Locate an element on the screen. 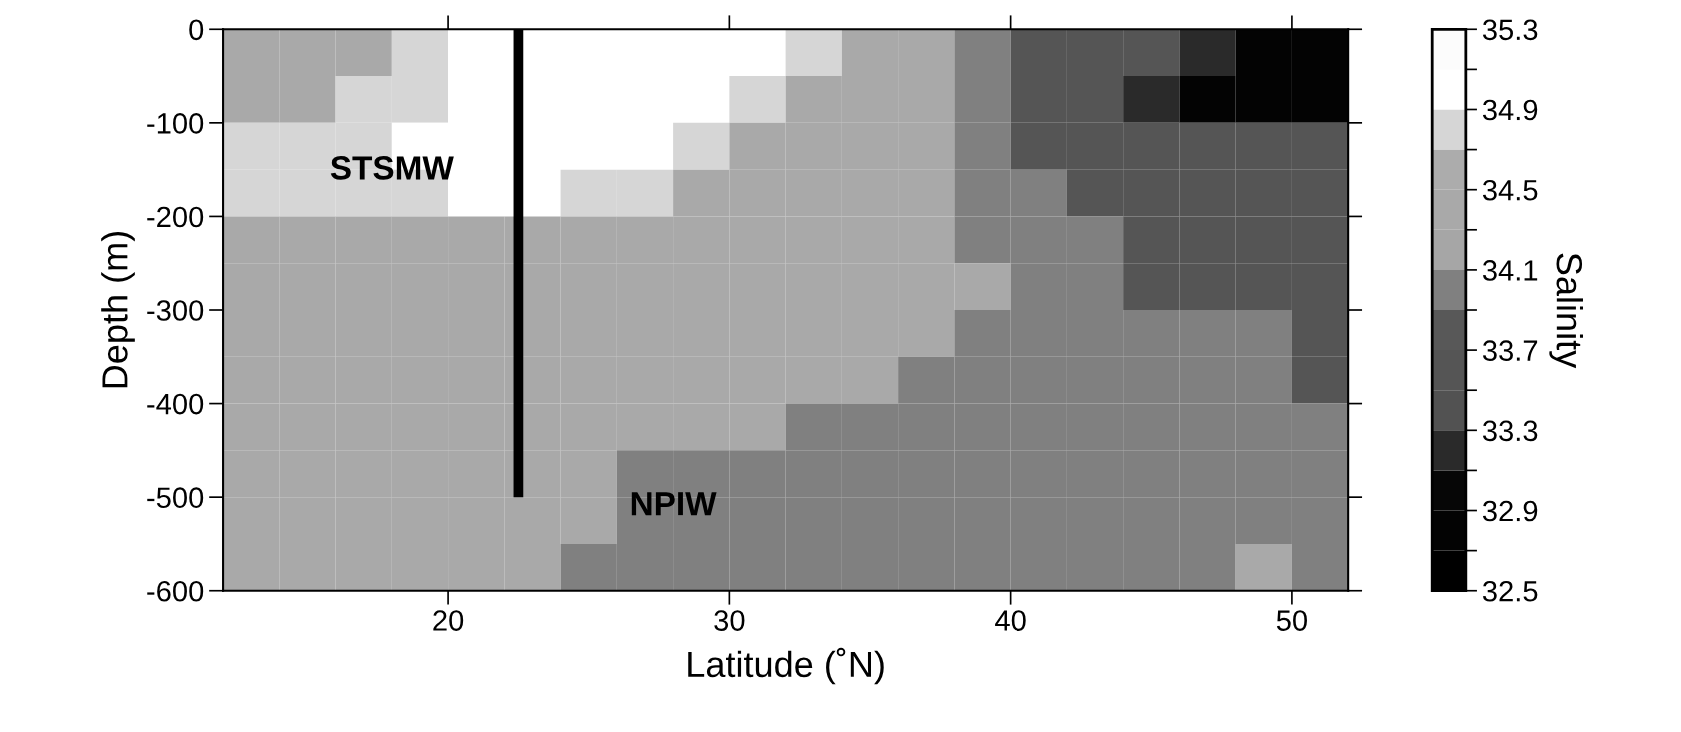  color-bar-title: Salinity is located at coordinates (1566, 311).